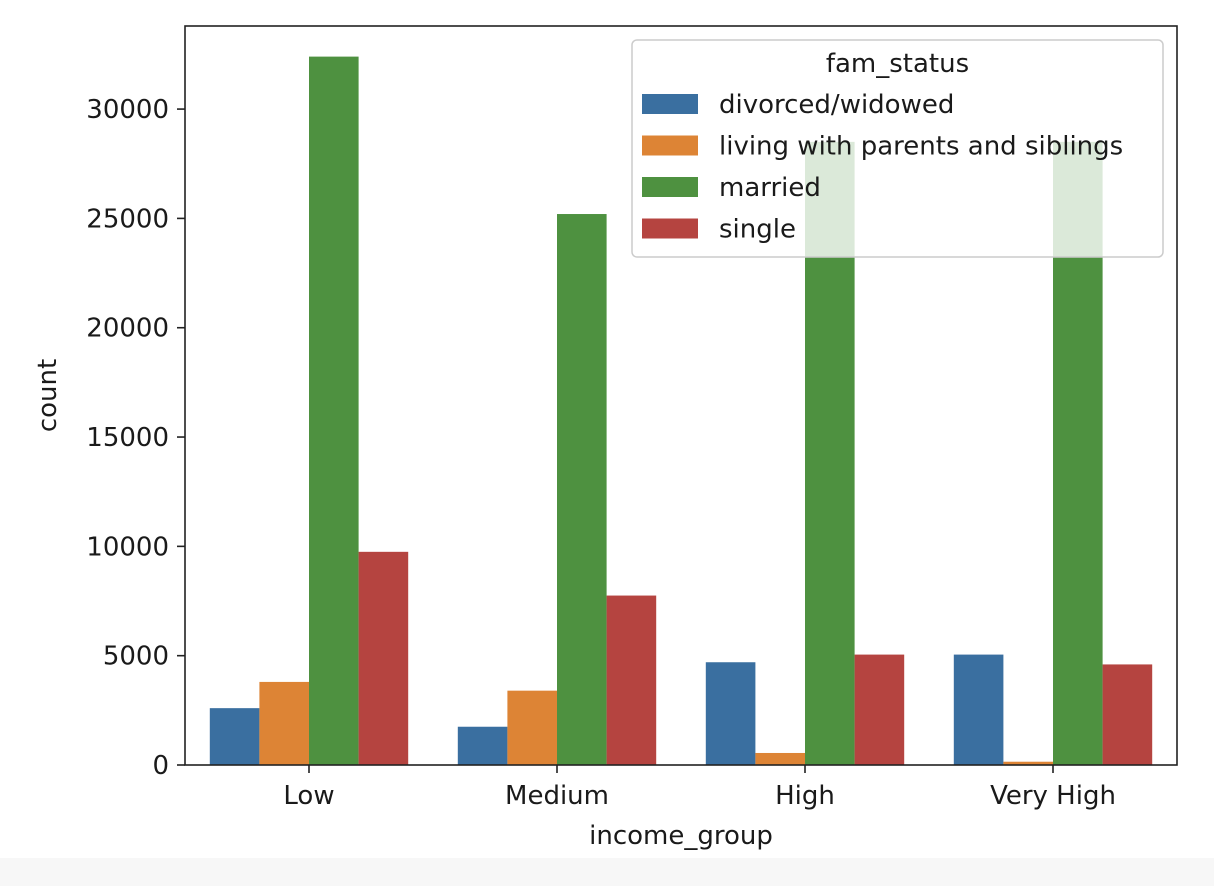 Image resolution: width=1214 pixels, height=886 pixels. Describe the element at coordinates (532, 727) in the screenshot. I see `bar-living-with-parents-and-siblings-medium` at that location.